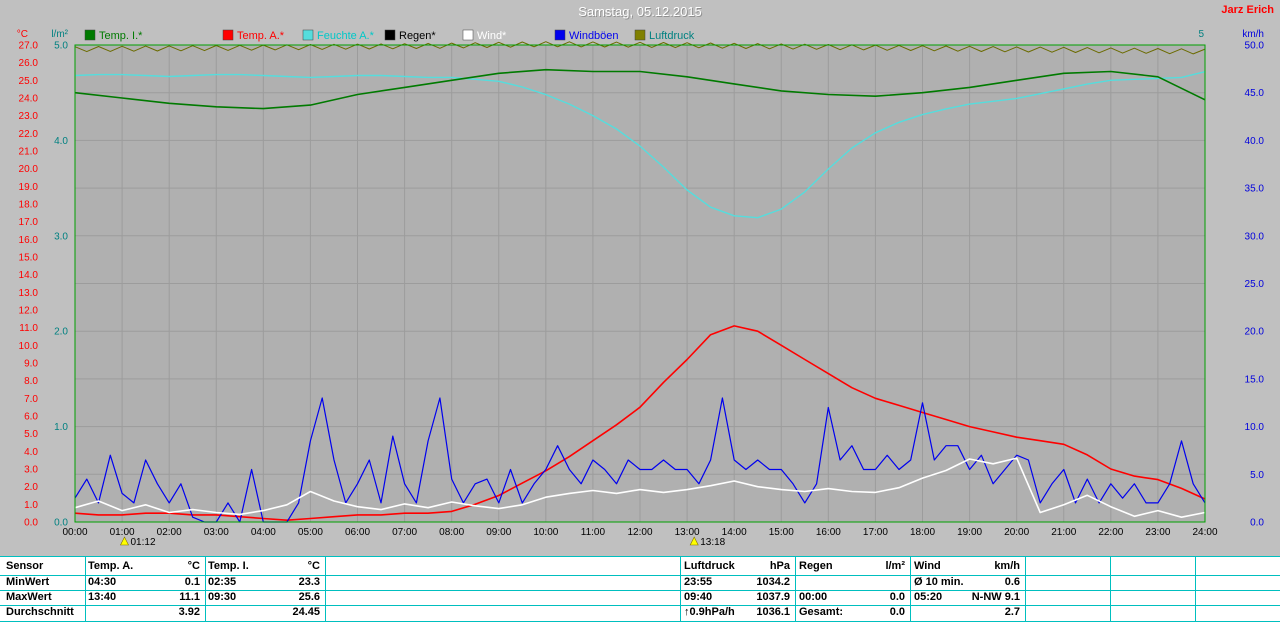  I want to click on marker-icon, so click(694, 541).